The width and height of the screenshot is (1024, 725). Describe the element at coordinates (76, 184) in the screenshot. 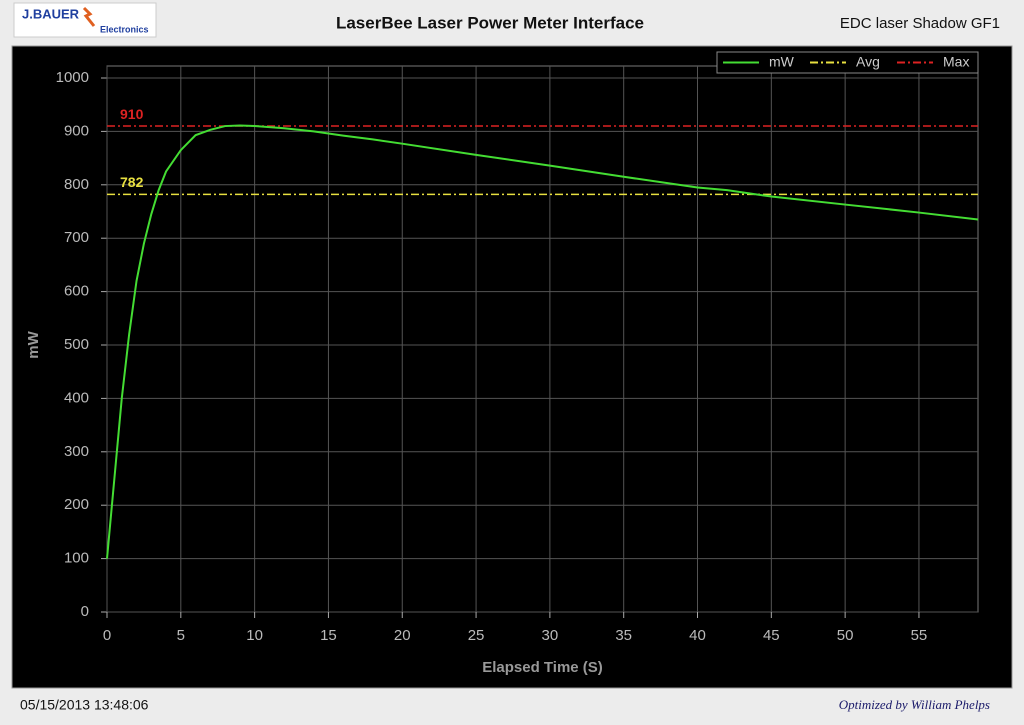

I see `y-tick-label: 800` at that location.